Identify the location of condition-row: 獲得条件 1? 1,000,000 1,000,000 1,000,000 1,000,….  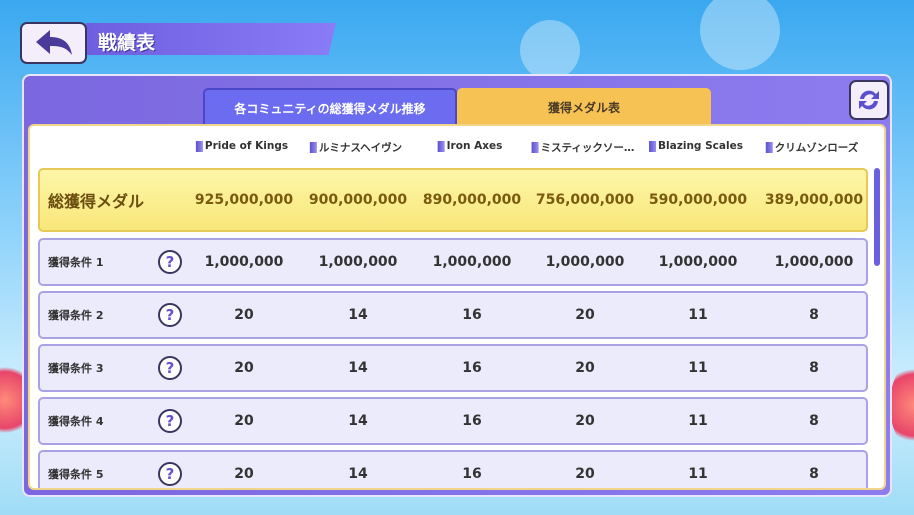
(453, 262).